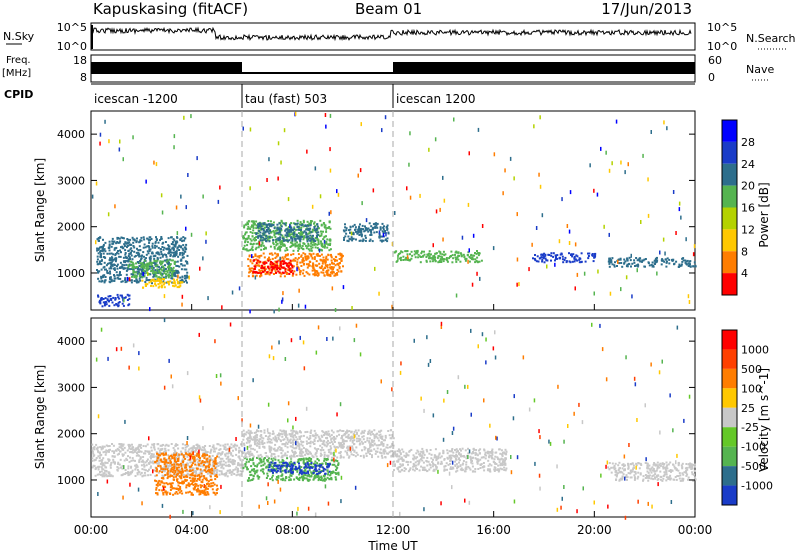 This screenshot has height=554, width=800. What do you see at coordinates (646, 9) in the screenshot?
I see `date-title: 17/Jun/2013` at bounding box center [646, 9].